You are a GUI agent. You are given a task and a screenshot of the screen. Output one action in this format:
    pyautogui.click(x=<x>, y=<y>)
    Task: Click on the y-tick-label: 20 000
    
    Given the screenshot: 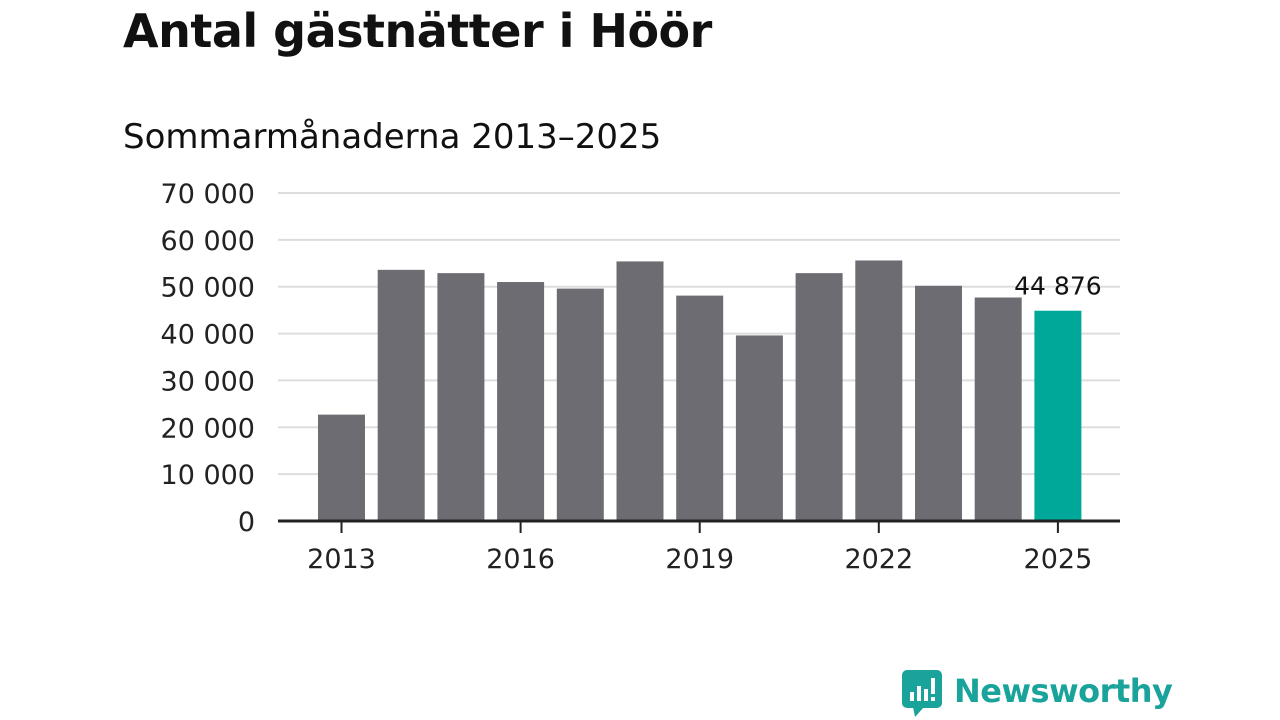 What is the action you would take?
    pyautogui.click(x=208, y=428)
    